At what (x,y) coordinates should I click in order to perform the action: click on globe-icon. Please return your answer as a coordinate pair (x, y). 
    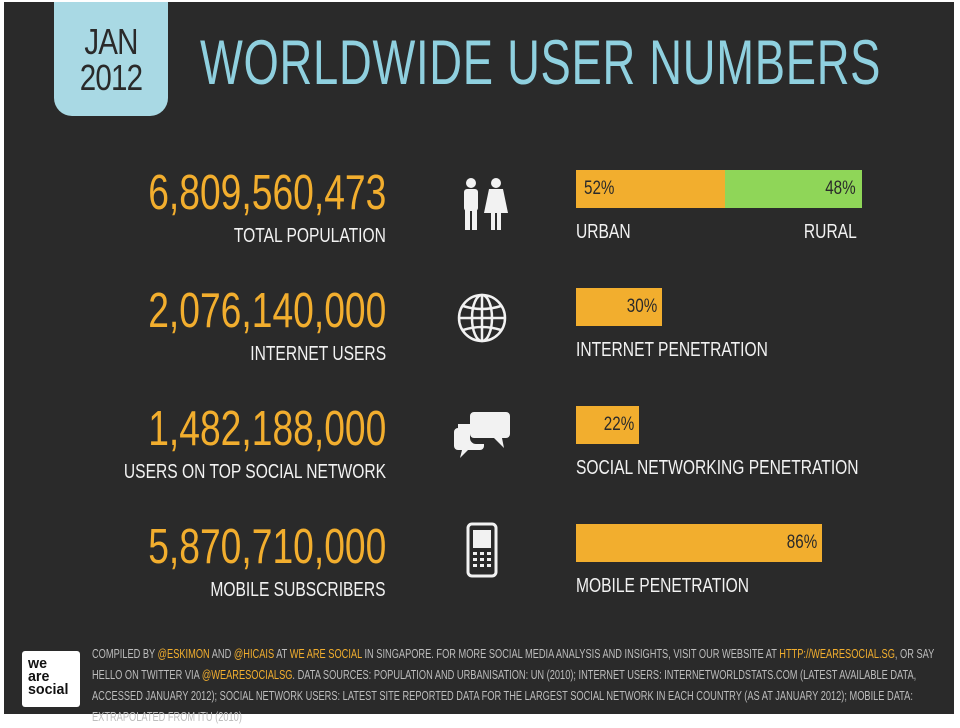
    Looking at the image, I should click on (484, 320).